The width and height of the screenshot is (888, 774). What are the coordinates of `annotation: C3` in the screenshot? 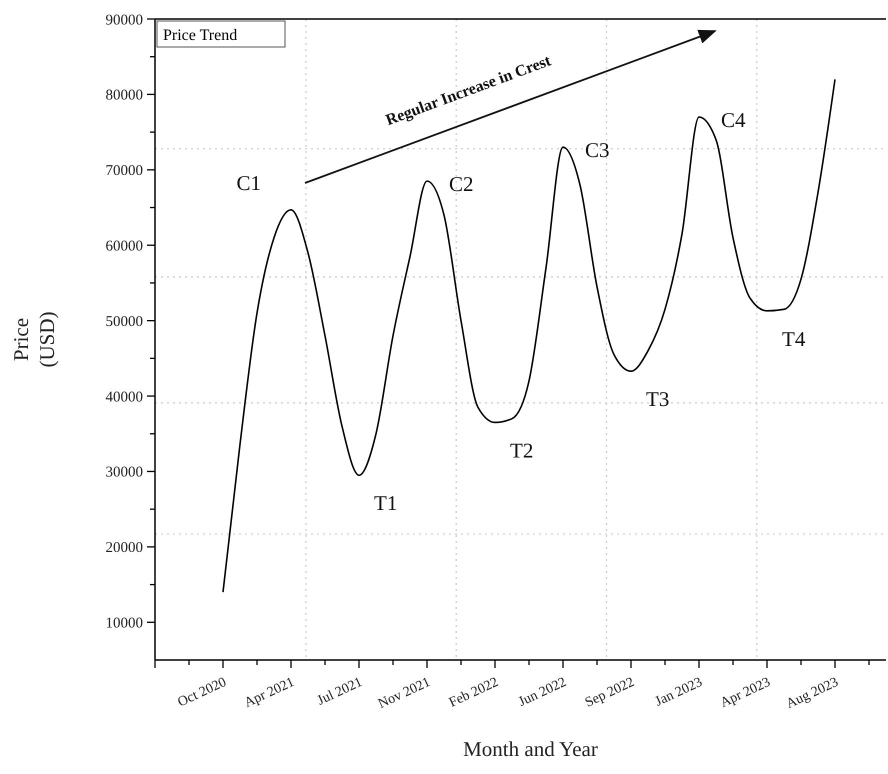 It's located at (597, 150).